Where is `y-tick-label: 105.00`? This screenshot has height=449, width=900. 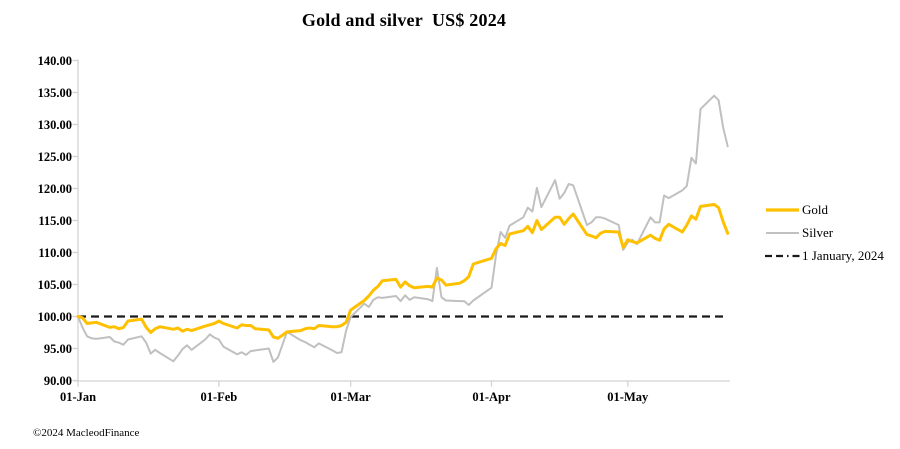
y-tick-label: 105.00 is located at coordinates (54, 284).